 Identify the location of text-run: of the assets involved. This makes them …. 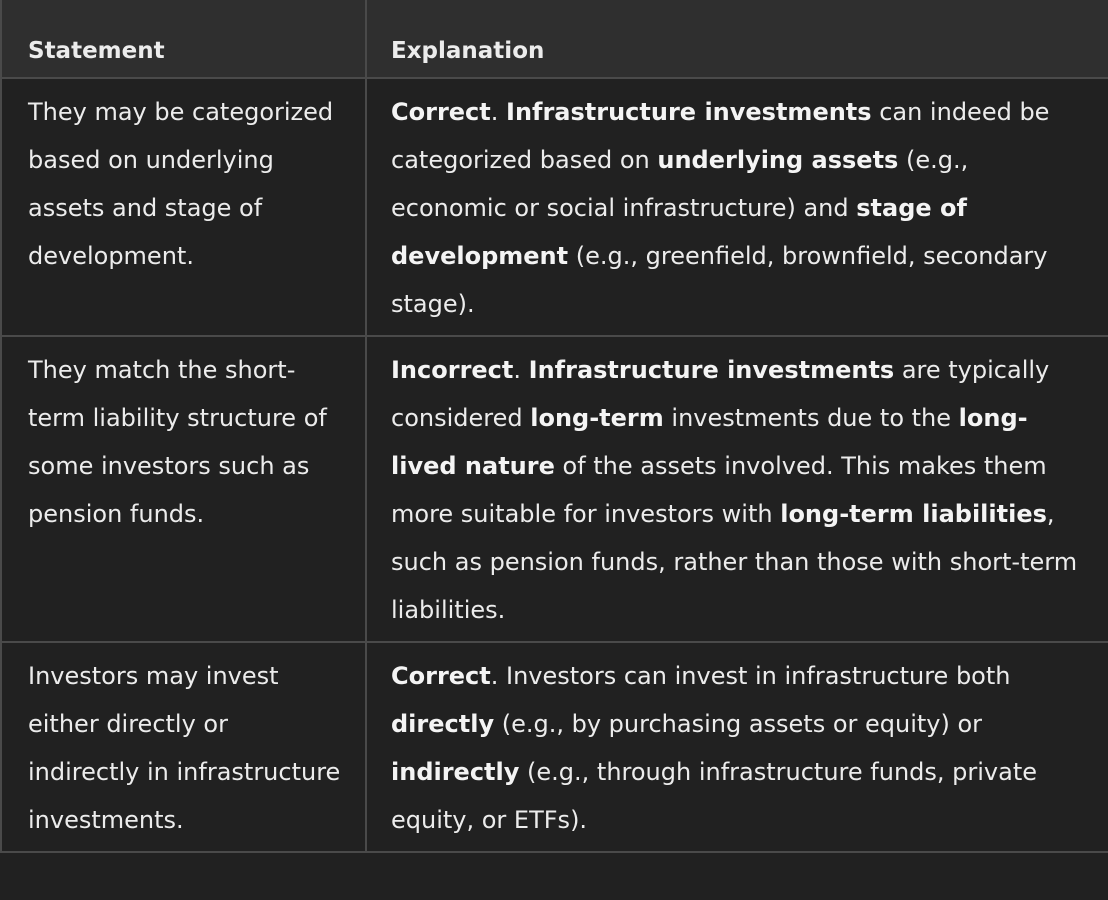
(719, 490).